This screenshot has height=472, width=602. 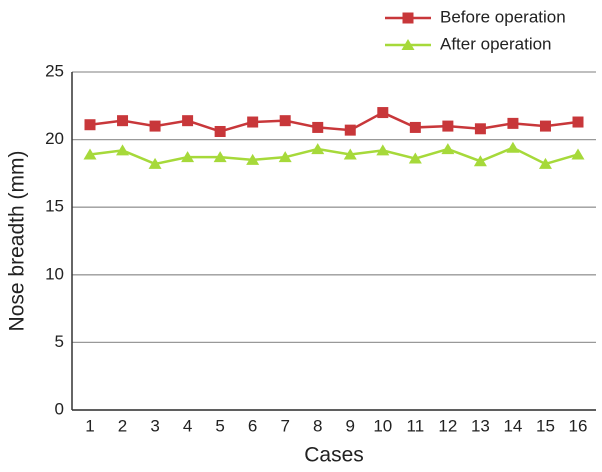 I want to click on x-tick-label: 12, so click(x=447, y=425).